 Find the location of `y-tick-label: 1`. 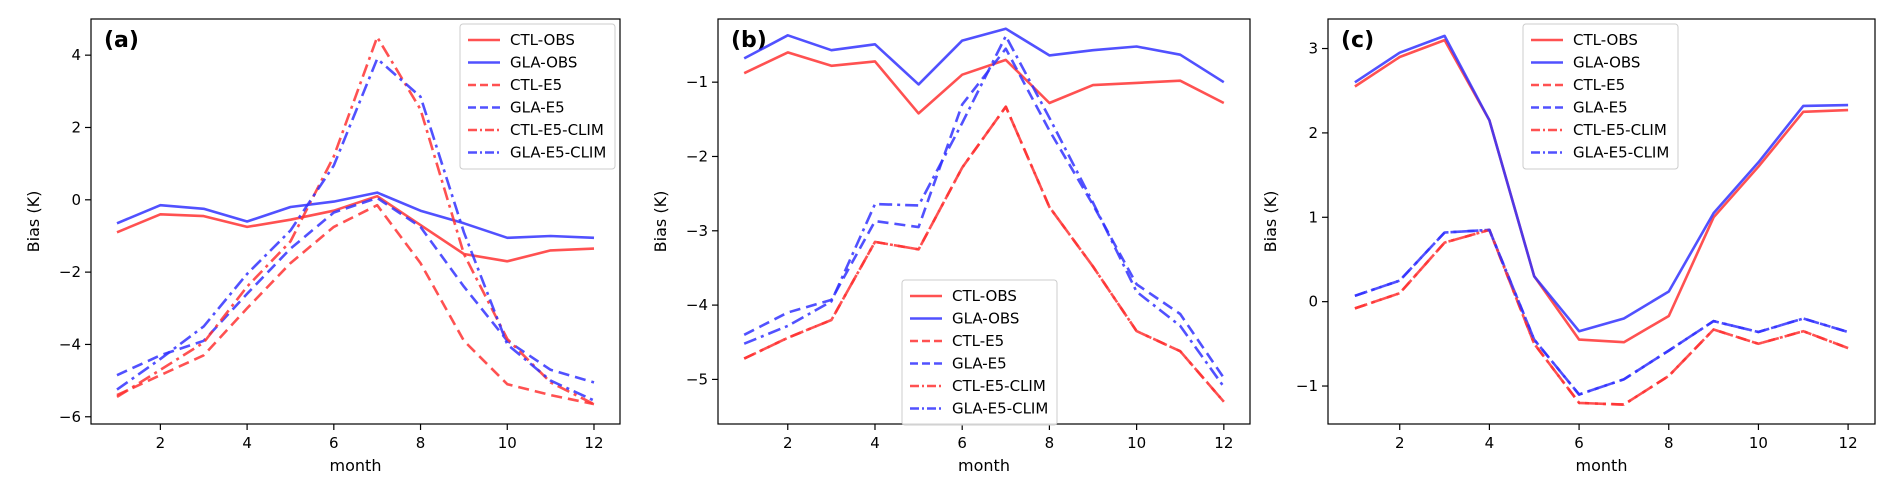

y-tick-label: 1 is located at coordinates (1313, 217).